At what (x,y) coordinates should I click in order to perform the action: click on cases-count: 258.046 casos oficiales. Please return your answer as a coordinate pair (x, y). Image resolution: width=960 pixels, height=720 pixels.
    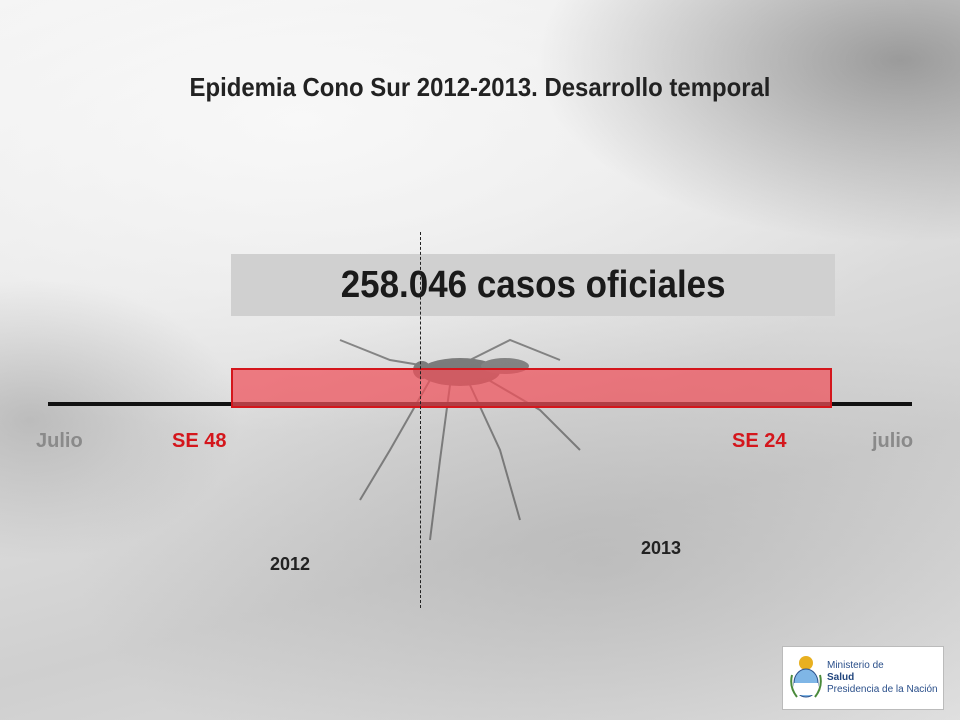
    Looking at the image, I should click on (533, 284).